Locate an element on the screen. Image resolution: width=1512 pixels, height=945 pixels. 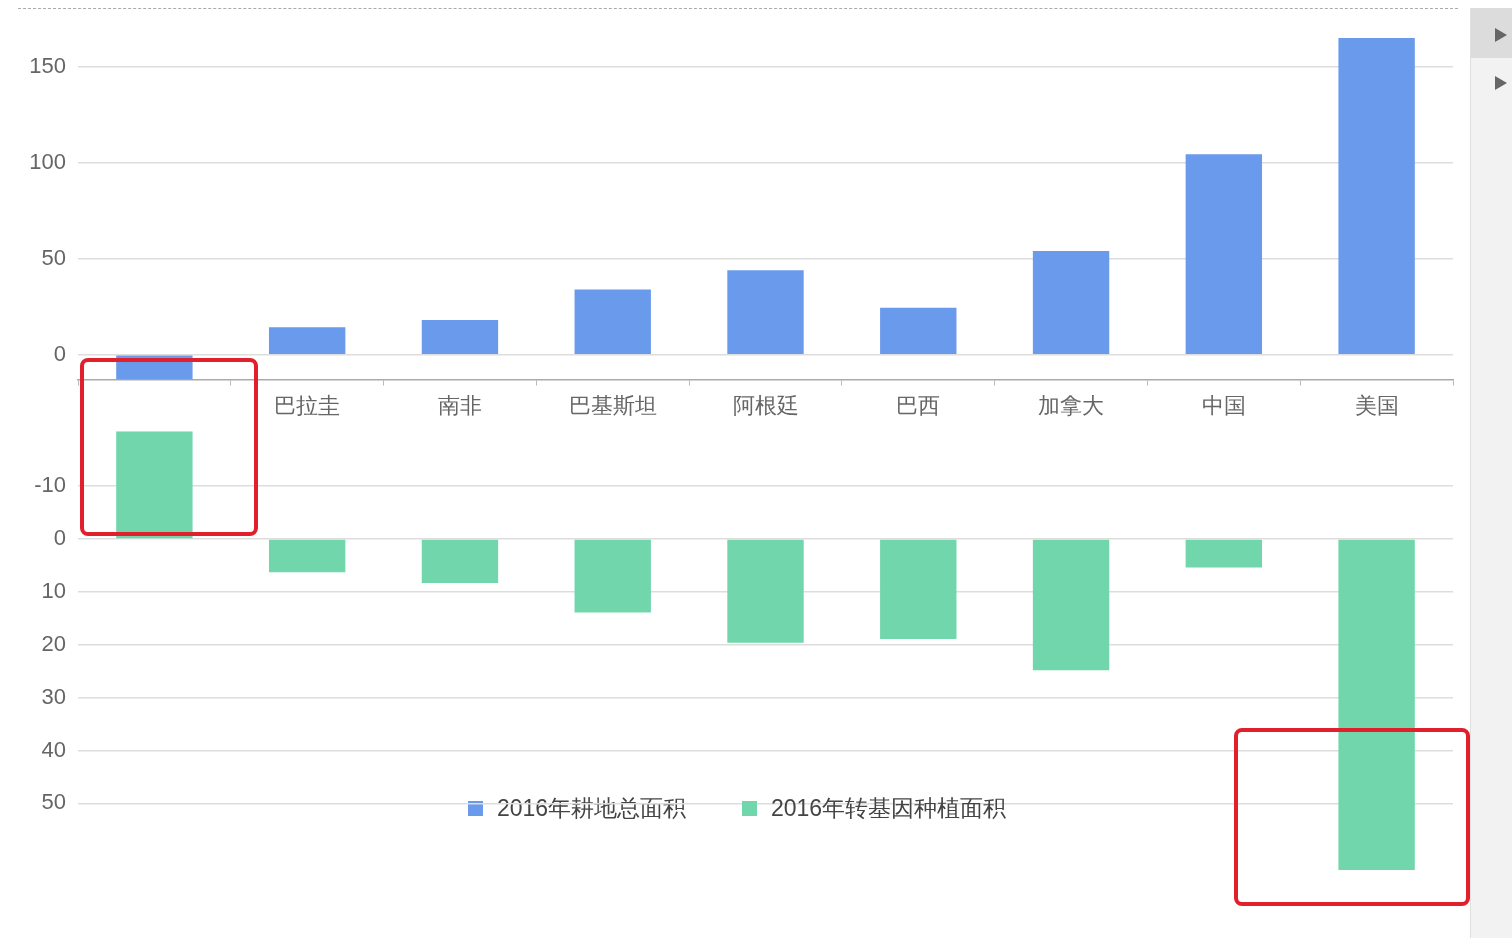
x-tick-label: 加拿大 is located at coordinates (1071, 405).